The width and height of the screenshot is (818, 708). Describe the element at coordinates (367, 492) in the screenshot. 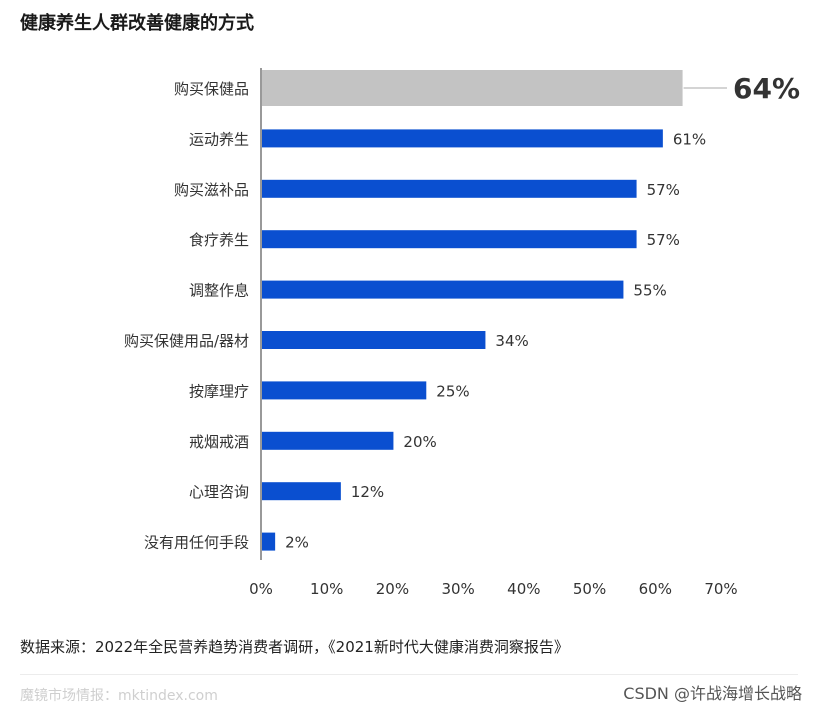

I see `value-label: 12%` at that location.